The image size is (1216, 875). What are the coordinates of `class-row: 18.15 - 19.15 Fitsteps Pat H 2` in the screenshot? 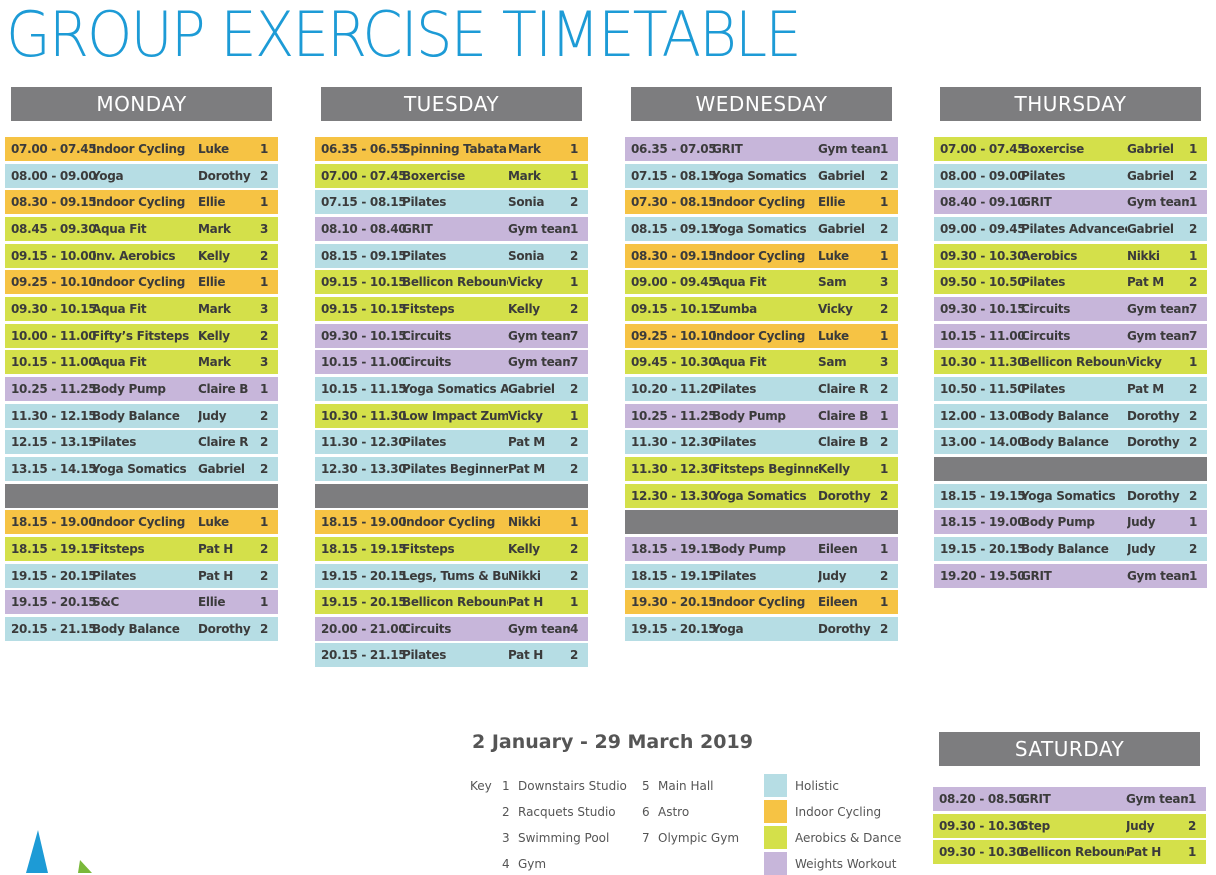 It's located at (141, 548).